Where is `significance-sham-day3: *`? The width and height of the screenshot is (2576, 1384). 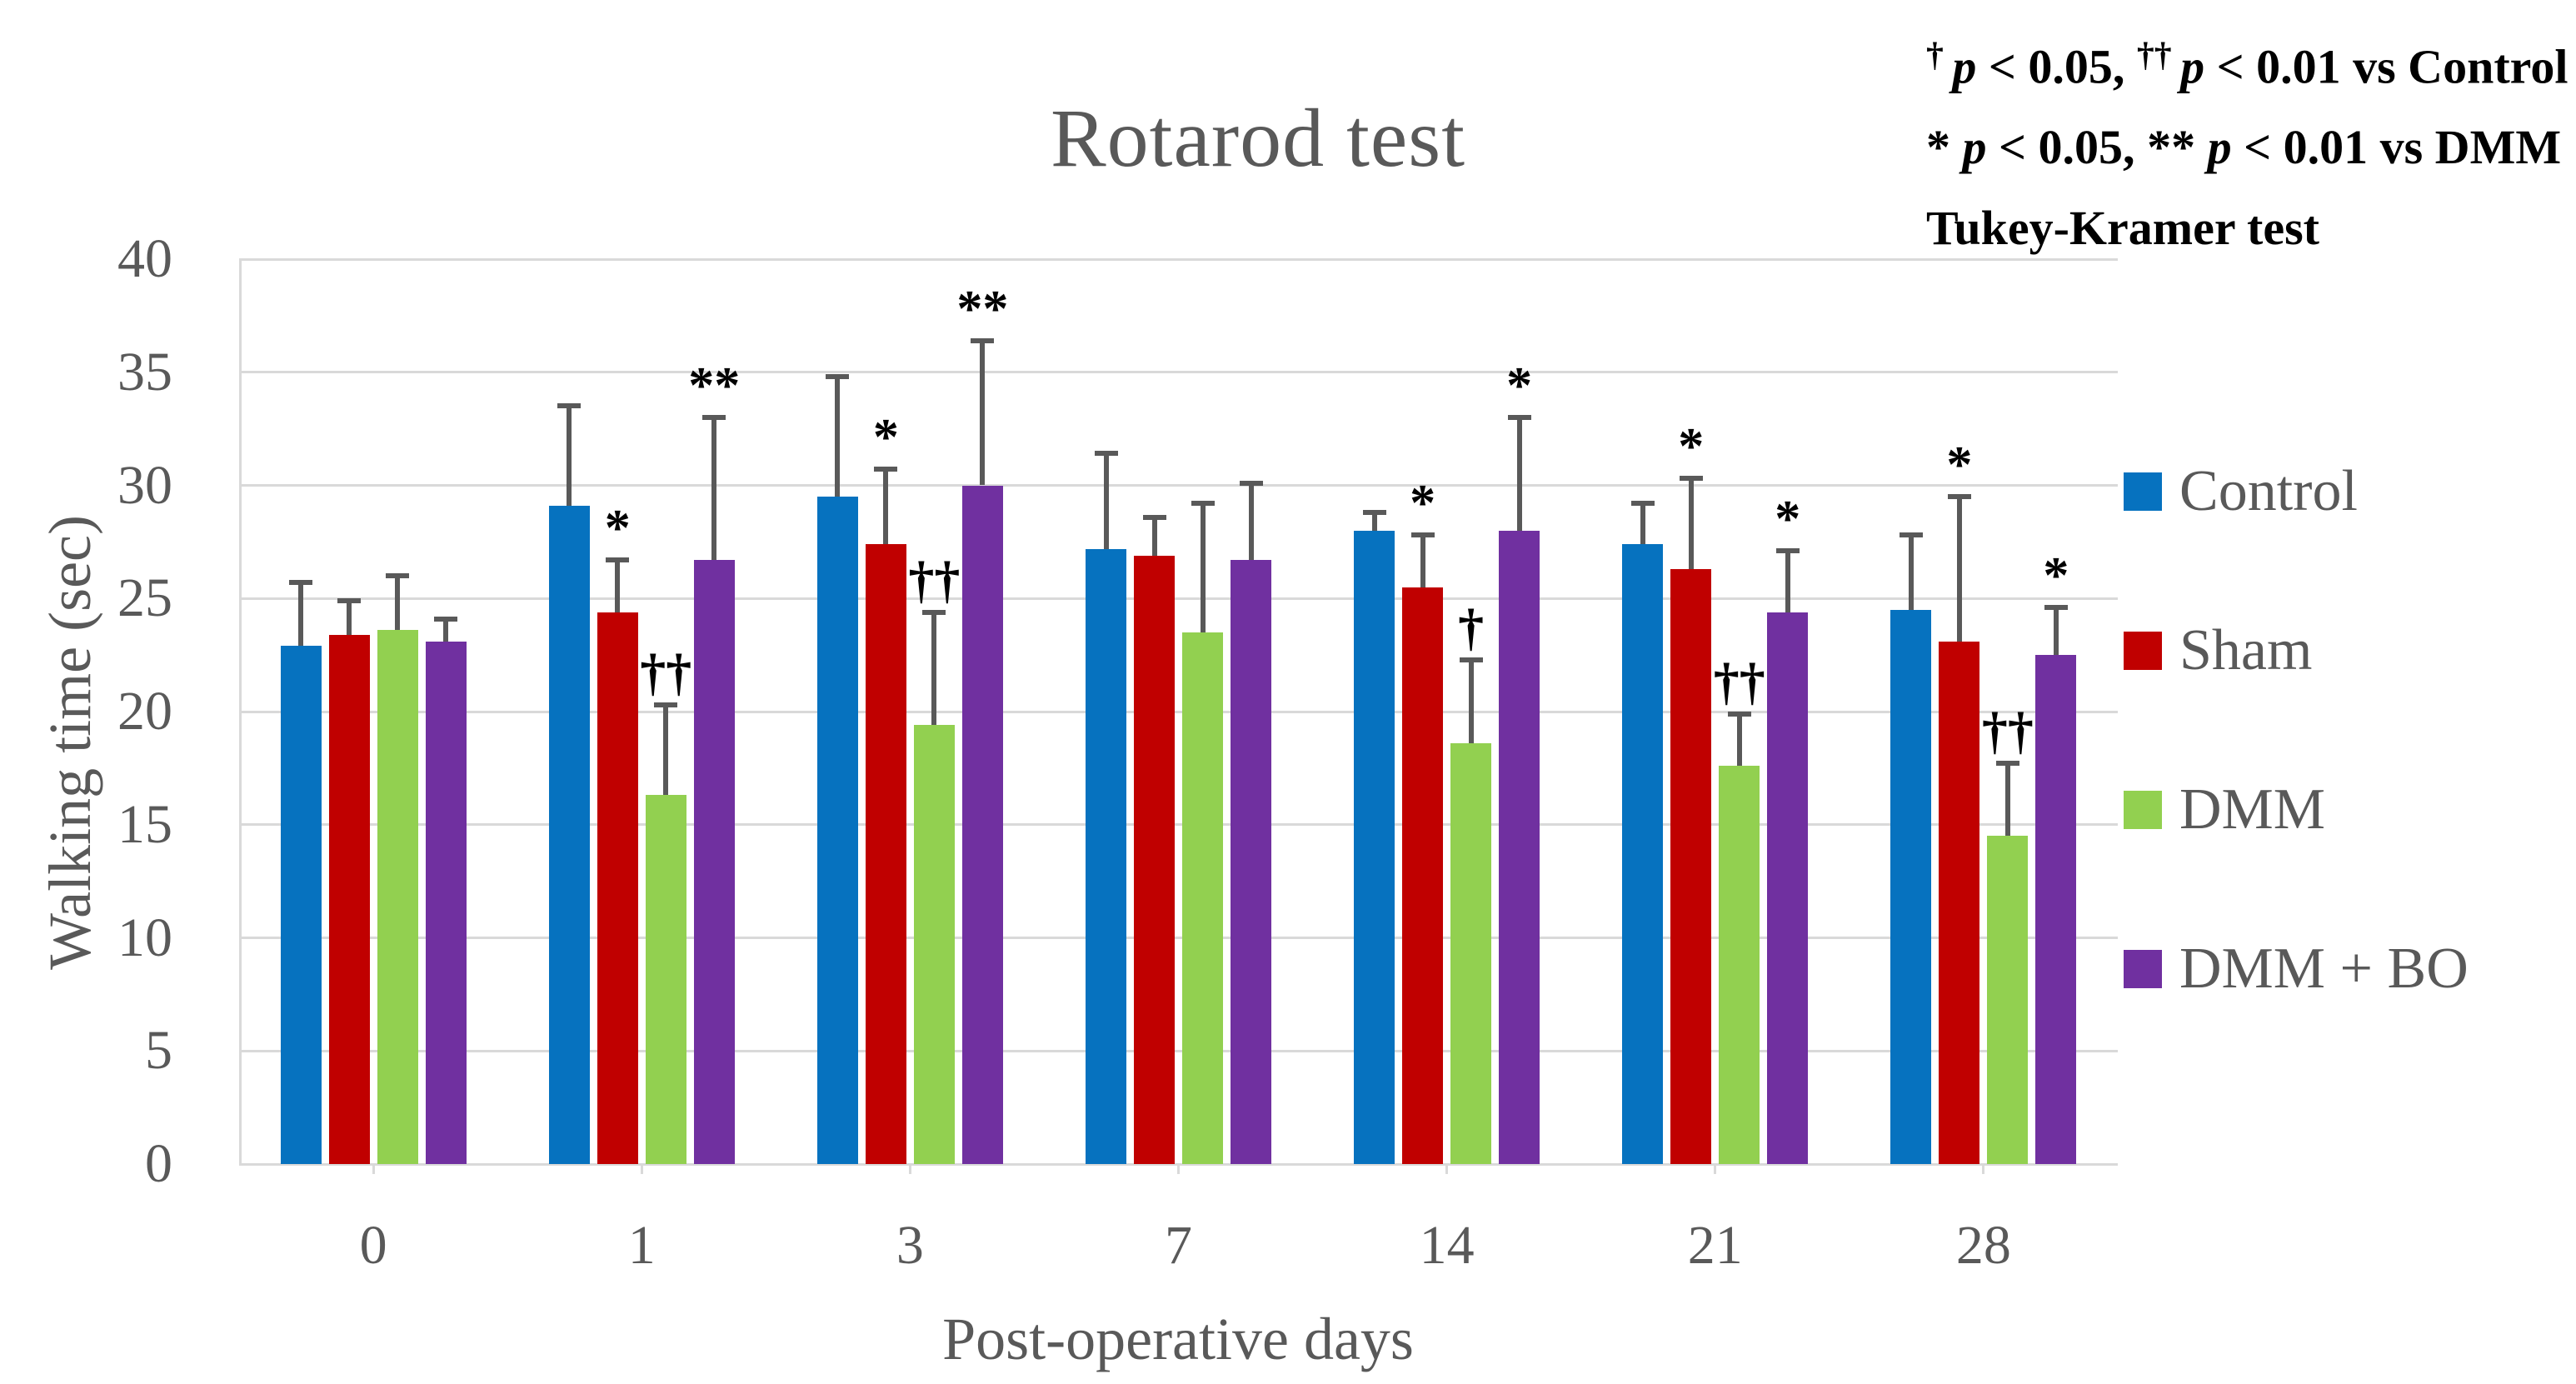
significance-sham-day3: * is located at coordinates (885, 438).